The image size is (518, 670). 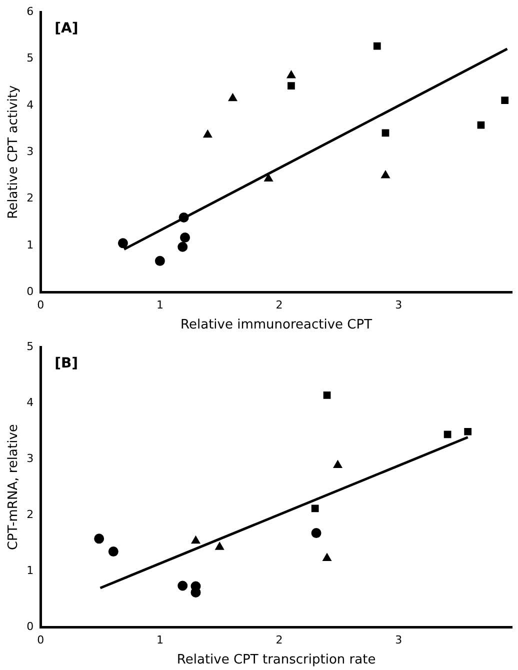 What do you see at coordinates (276, 325) in the screenshot?
I see `x-axis-title: Relative immunoreactive CPT` at bounding box center [276, 325].